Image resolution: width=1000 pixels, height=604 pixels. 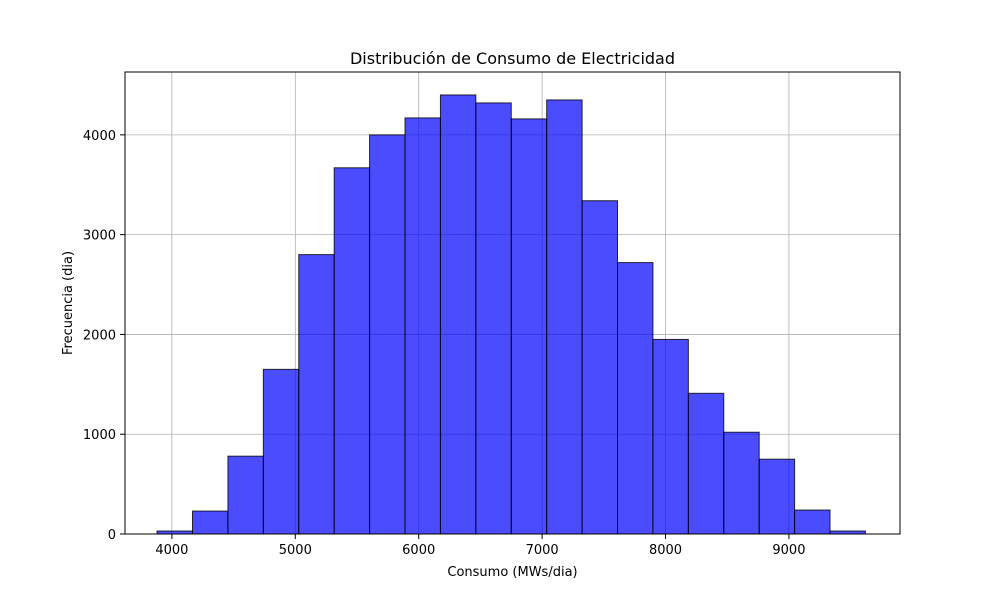 What do you see at coordinates (99, 136) in the screenshot?
I see `y-tick-label: 4000` at bounding box center [99, 136].